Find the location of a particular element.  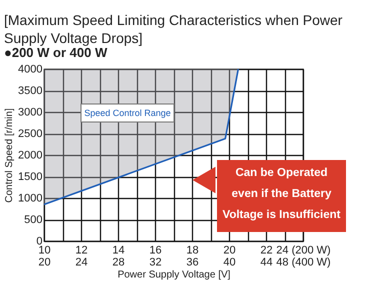

annotation: Speed Control Range is located at coordinates (127, 113).